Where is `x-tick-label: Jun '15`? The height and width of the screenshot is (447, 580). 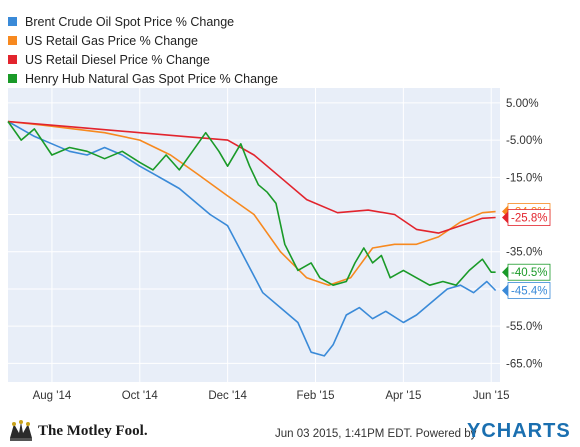 x-tick-label: Jun '15 is located at coordinates (491, 396).